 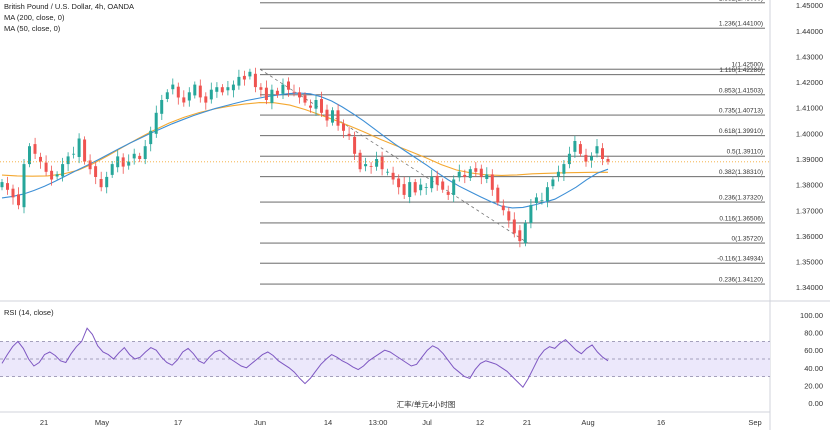 I want to click on legend-rsi: RSI (14, close), so click(x=29, y=312).